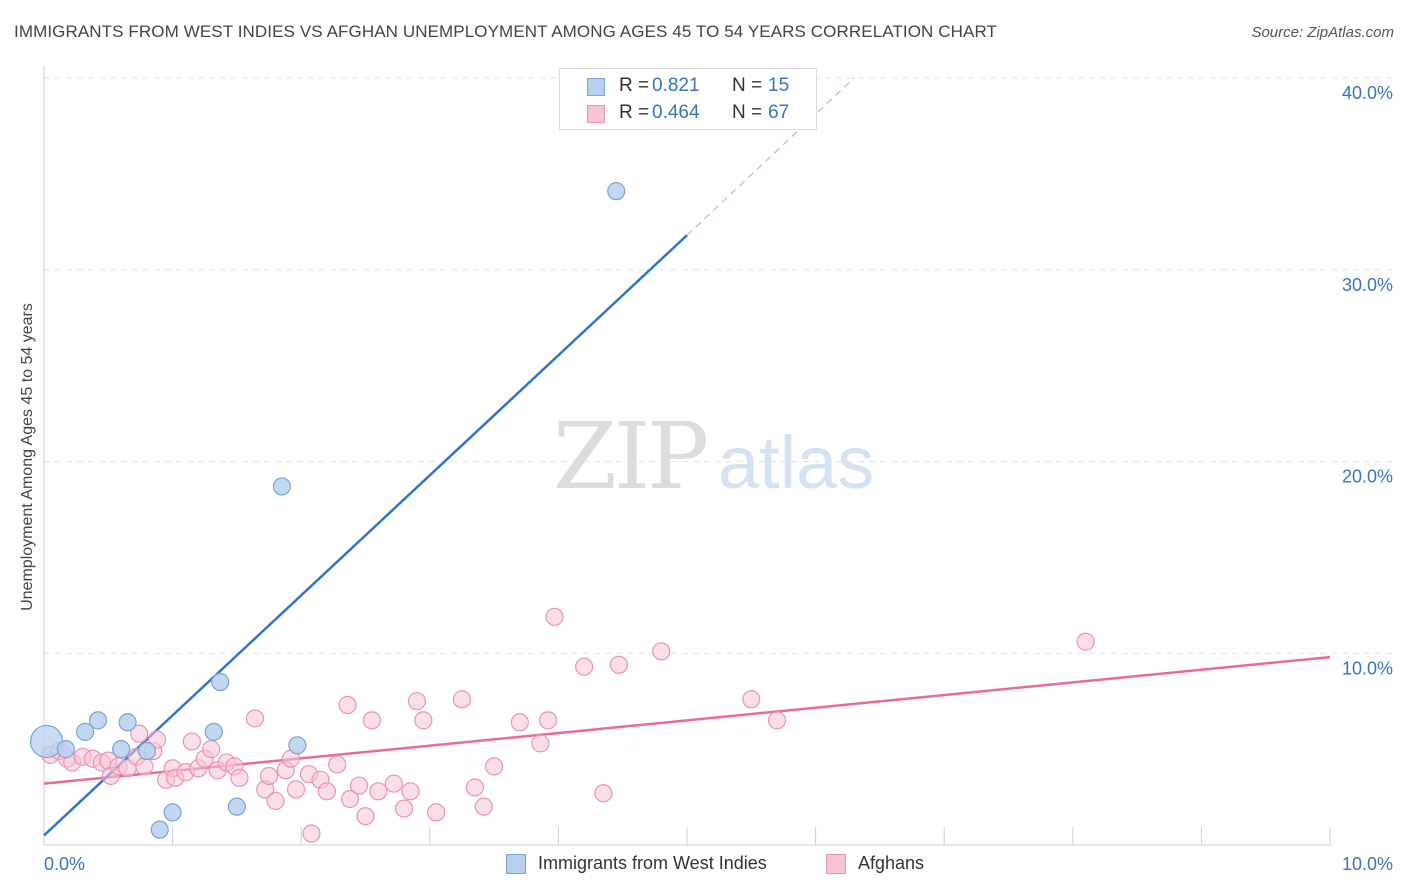 This screenshot has height=892, width=1406. Describe the element at coordinates (64, 864) in the screenshot. I see `x-tick-label: 0.0%` at that location.